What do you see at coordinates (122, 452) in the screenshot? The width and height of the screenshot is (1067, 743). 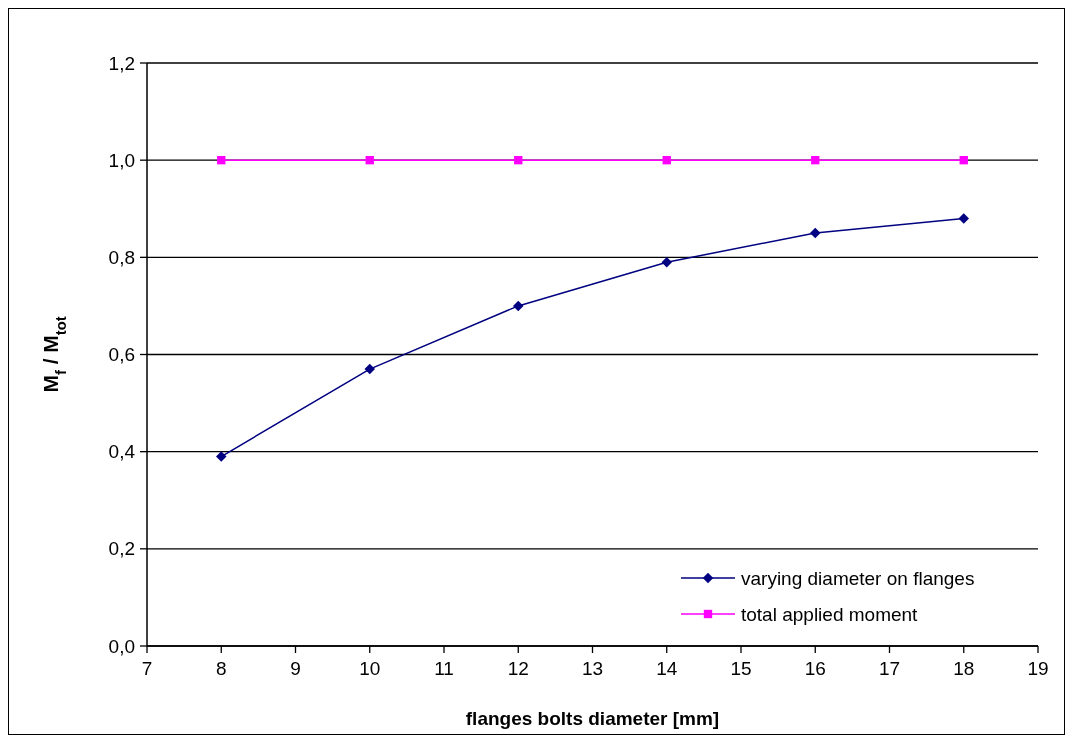 I see `y-tick-label: 0,4` at bounding box center [122, 452].